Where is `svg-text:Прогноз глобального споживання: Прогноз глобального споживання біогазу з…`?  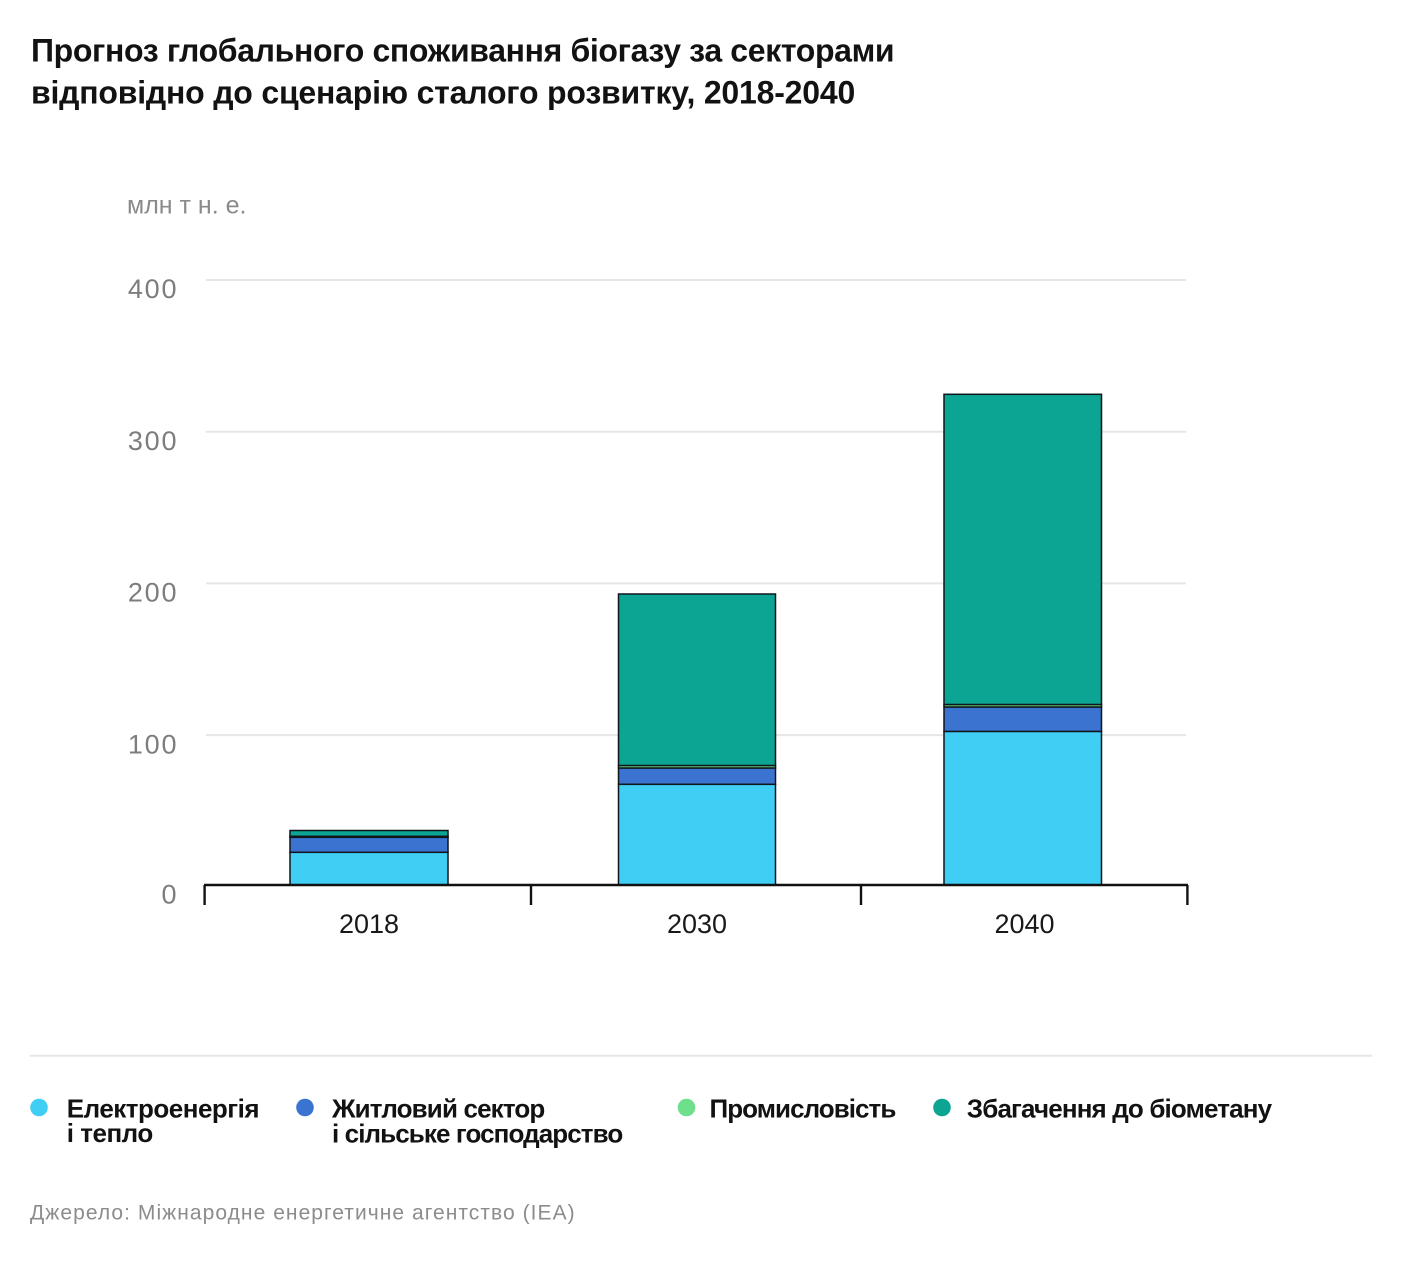
svg-text:Прогноз глобального споживання: Прогноз глобального споживання біогазу з… is located at coordinates (462, 51).